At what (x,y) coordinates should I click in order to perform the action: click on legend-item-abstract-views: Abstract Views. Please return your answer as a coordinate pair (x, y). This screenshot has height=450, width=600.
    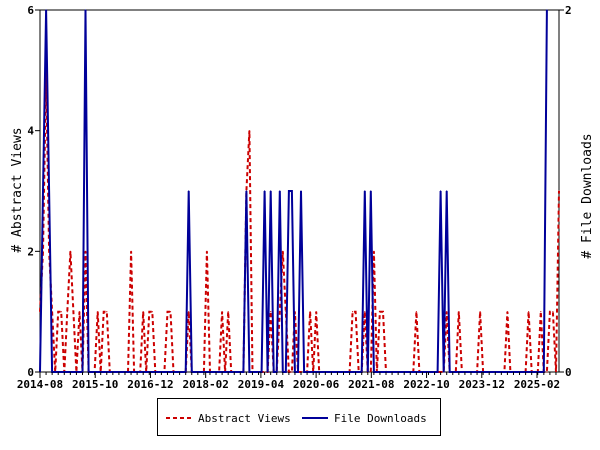
    Looking at the image, I should click on (228, 418).